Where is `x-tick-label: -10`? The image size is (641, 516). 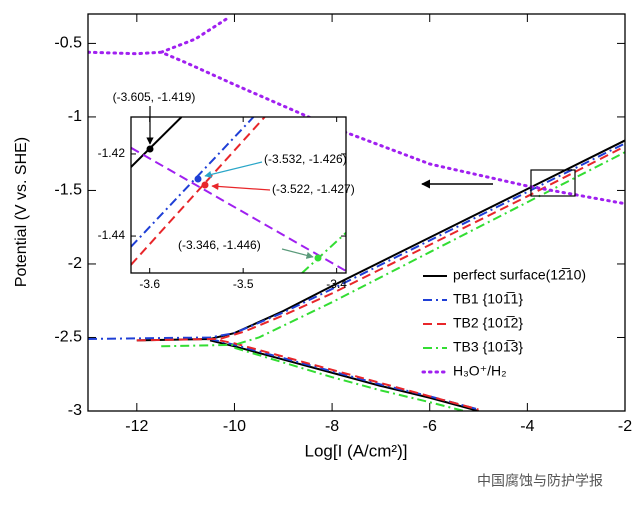 x-tick-label: -10 is located at coordinates (234, 426).